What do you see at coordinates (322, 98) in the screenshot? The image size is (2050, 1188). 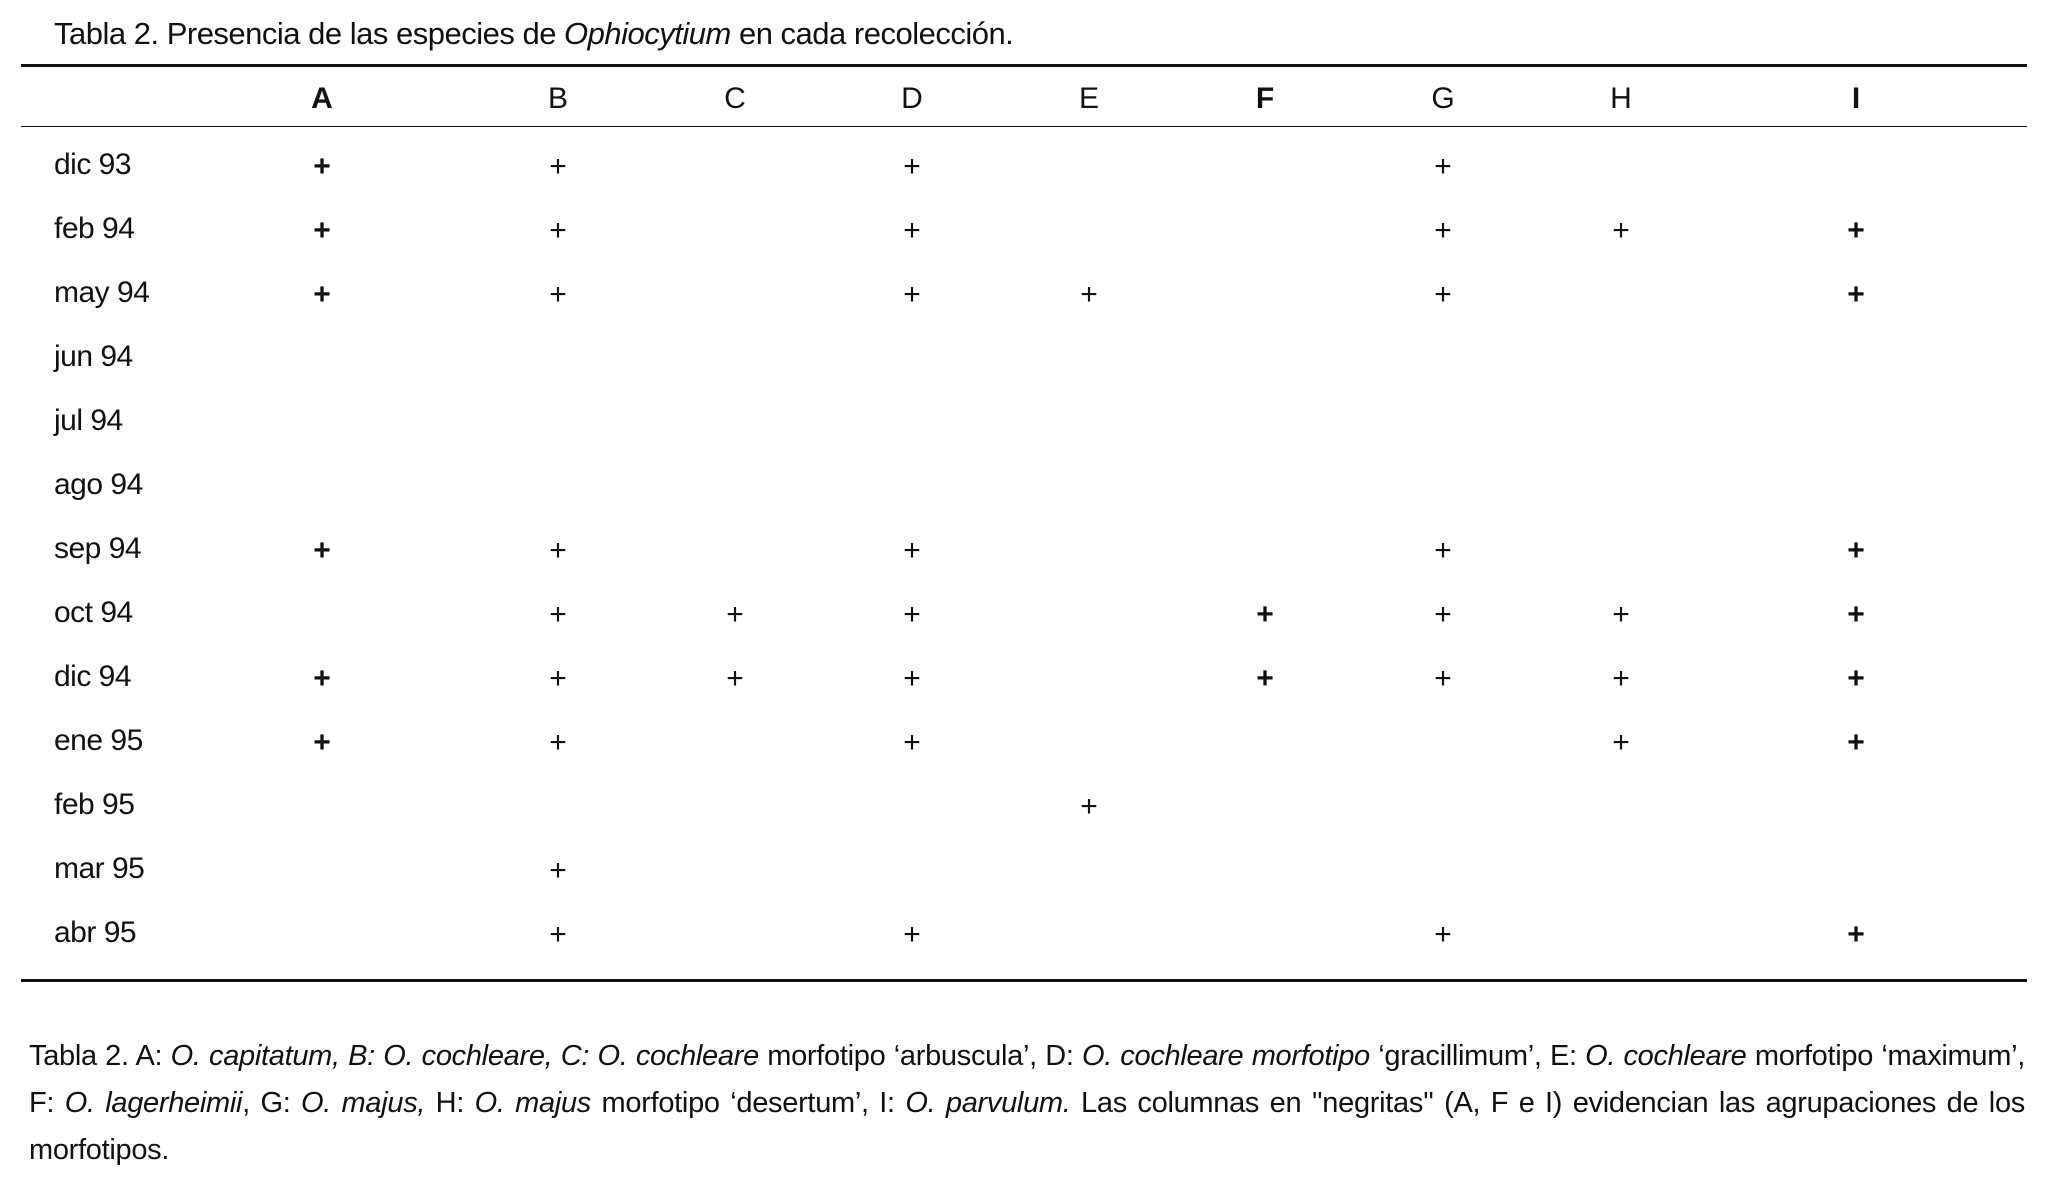 I see `column-header: A` at bounding box center [322, 98].